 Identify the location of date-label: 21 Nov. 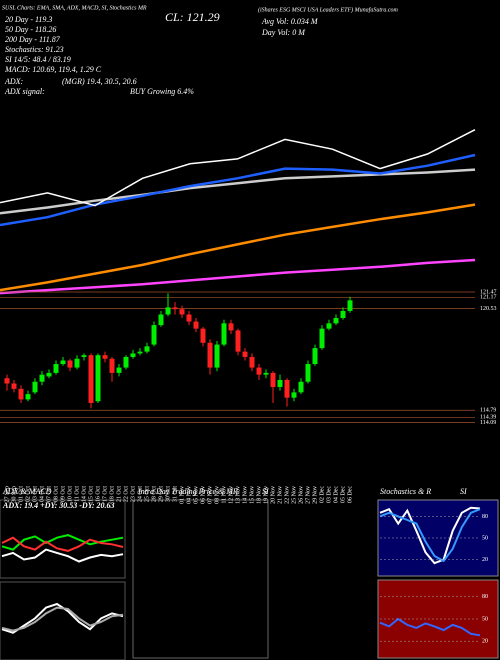
(280, 495).